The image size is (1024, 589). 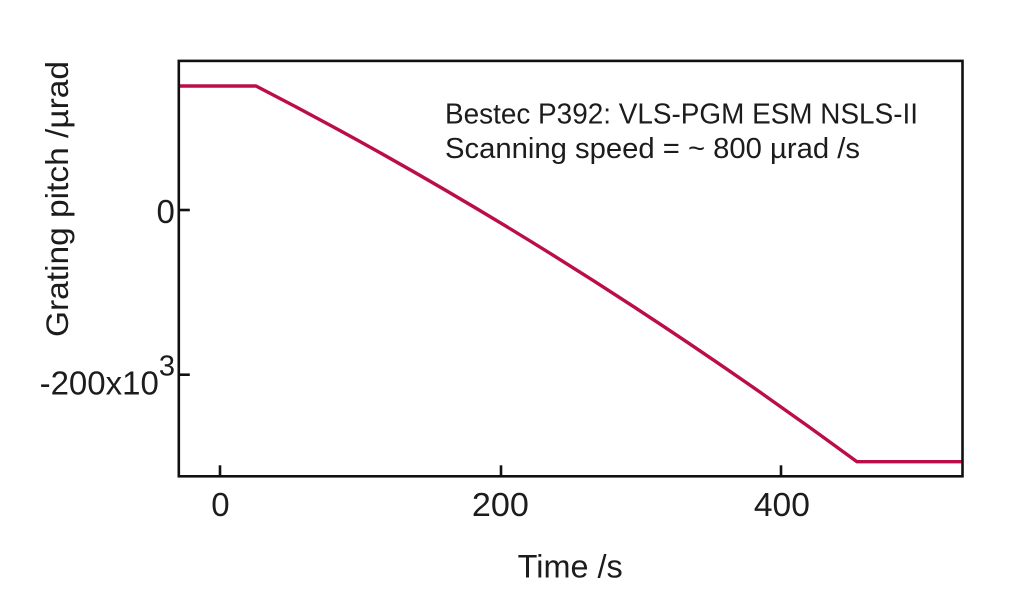 I want to click on svg-text:Bestec P392: VLS-PGM ESM NSLS-: Bestec P392: VLS-PGM ESM NSLS-II, so click(x=681, y=115).